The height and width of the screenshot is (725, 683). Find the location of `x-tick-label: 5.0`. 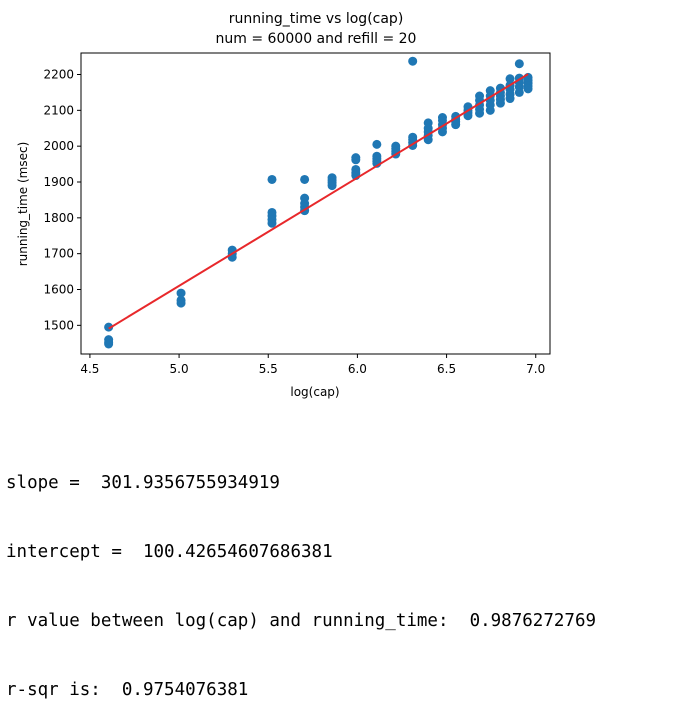

x-tick-label: 5.0 is located at coordinates (179, 369).